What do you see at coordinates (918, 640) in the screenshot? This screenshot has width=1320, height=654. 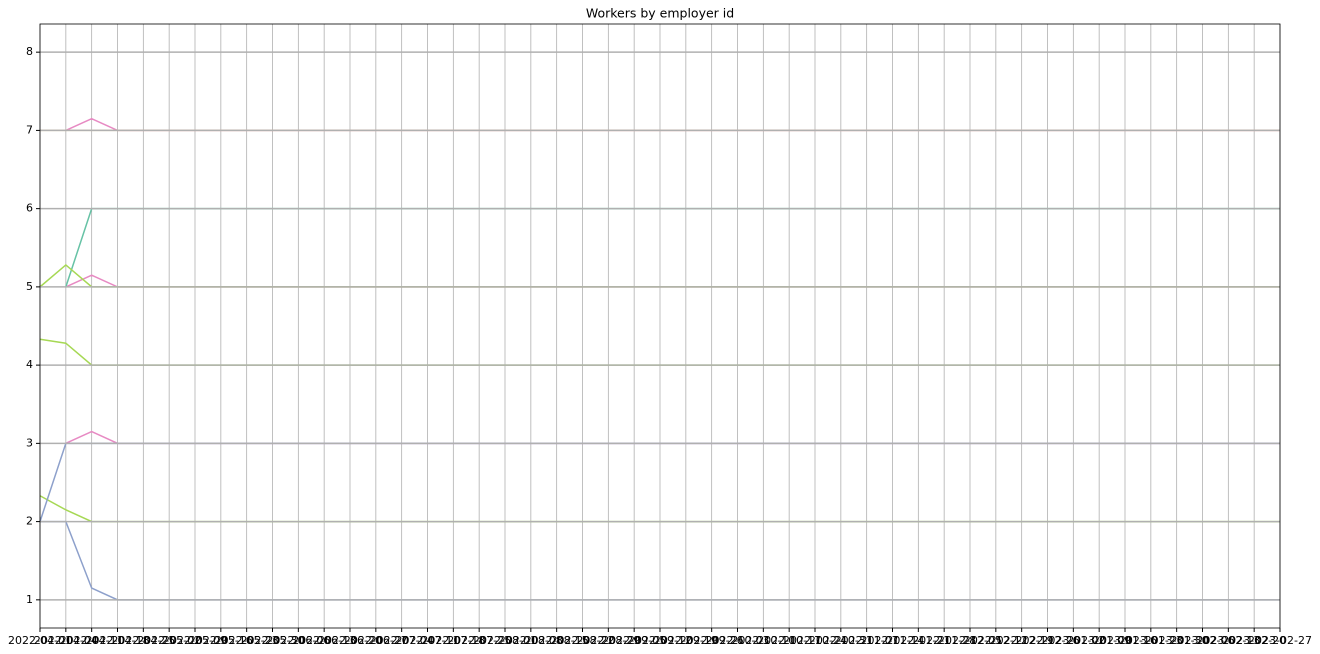 I see `x-tick-label: 2022-11-21` at bounding box center [918, 640].